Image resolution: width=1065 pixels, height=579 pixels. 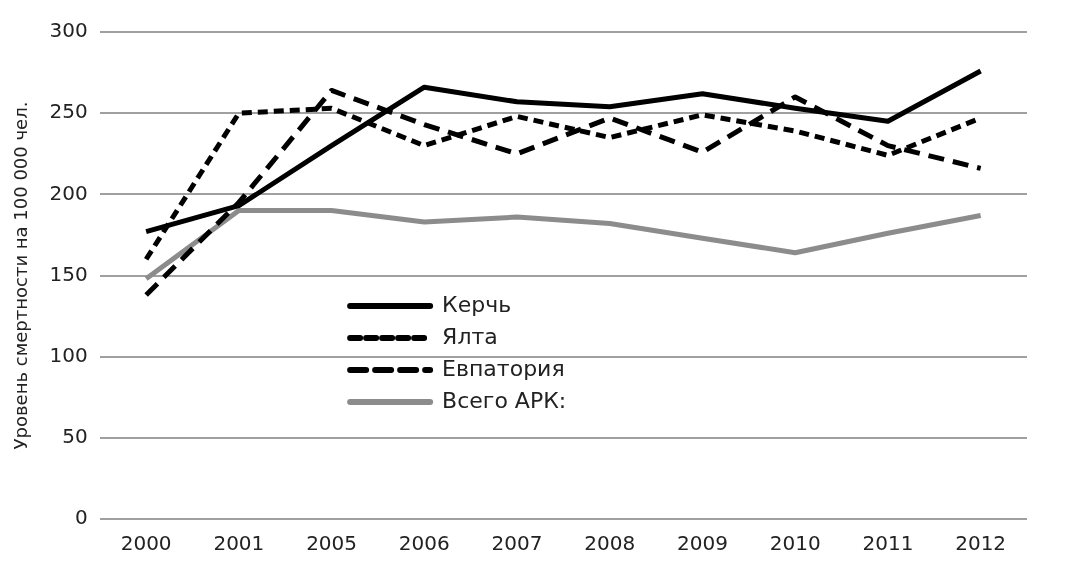 I want to click on x-tick-label: 2005, so click(x=332, y=543).